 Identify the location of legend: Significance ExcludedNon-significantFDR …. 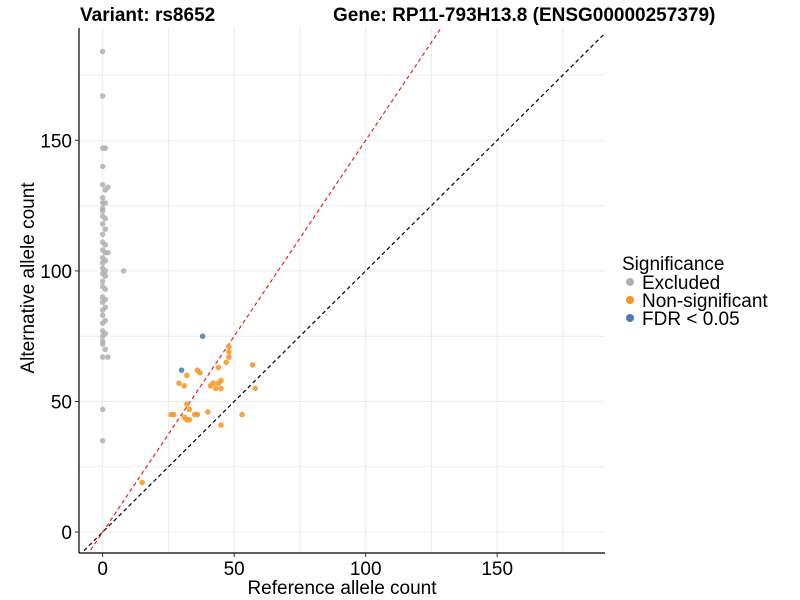
(695, 292).